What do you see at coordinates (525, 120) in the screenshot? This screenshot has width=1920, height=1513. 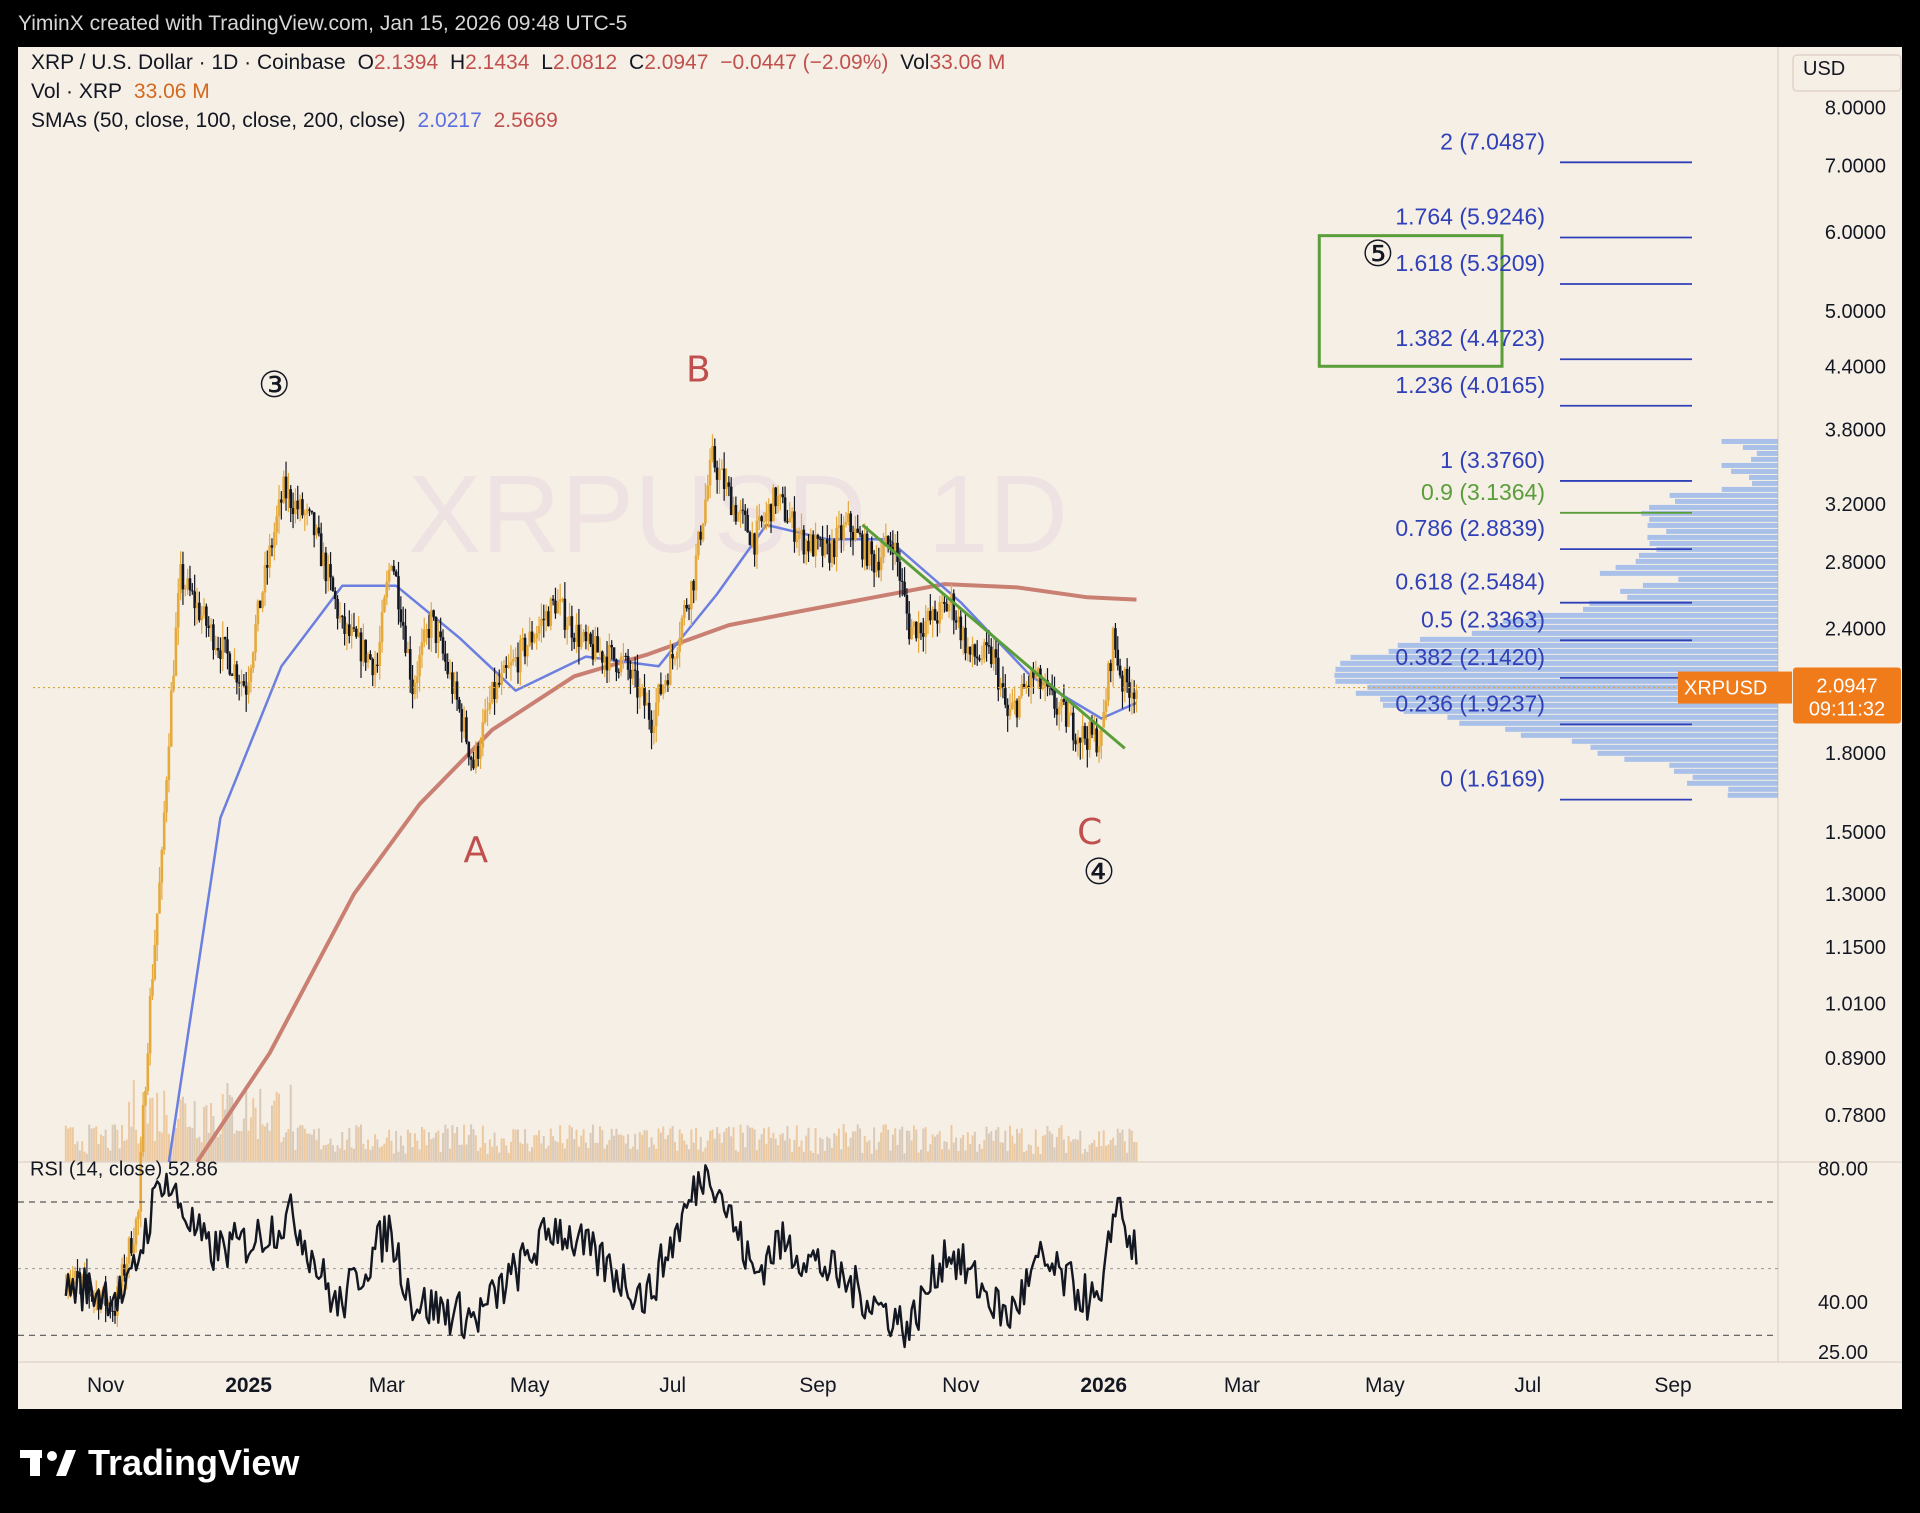 I see `sma-value-2: 2.5669` at bounding box center [525, 120].